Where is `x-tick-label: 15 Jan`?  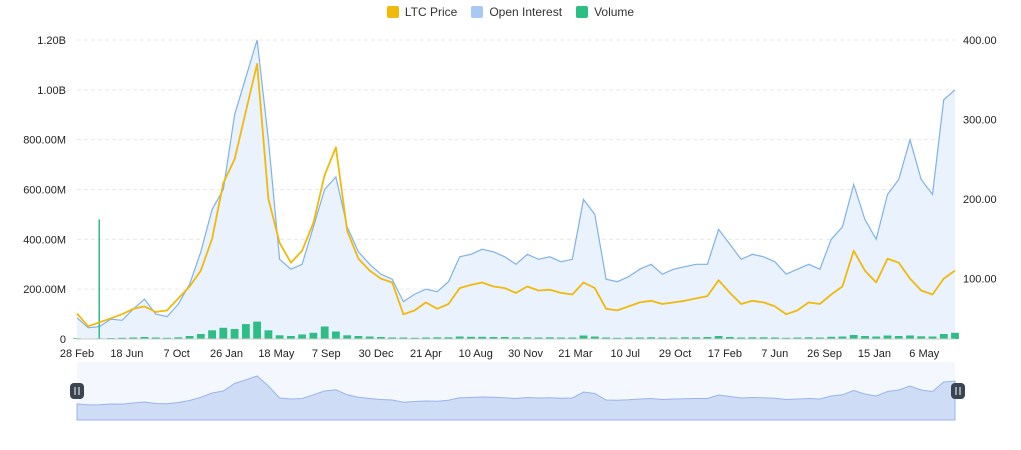
x-tick-label: 15 Jan is located at coordinates (874, 354).